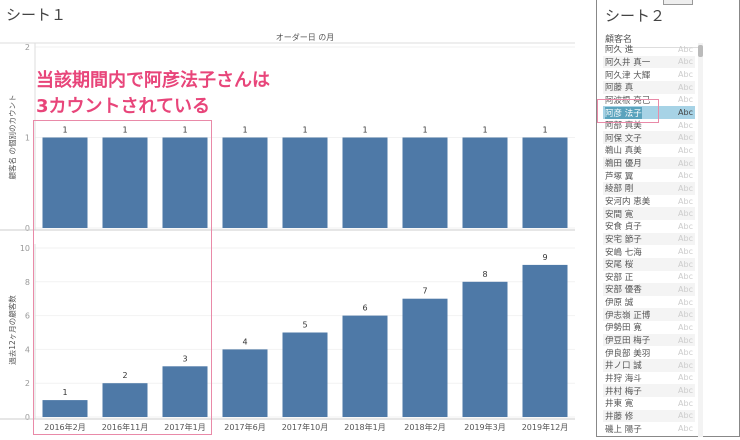 The width and height of the screenshot is (740, 440). Describe the element at coordinates (649, 315) in the screenshot. I see `list-item: 伊志嶺 正博 Abc` at that location.